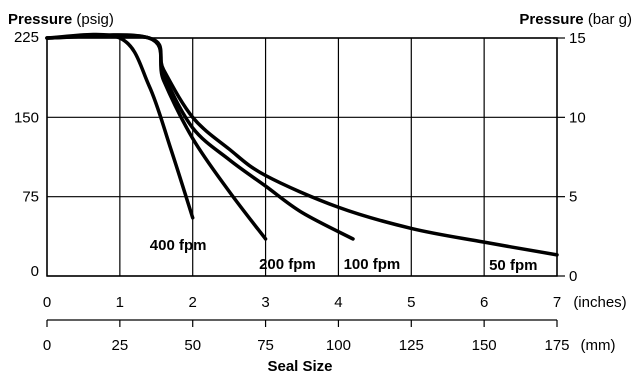 This screenshot has height=377, width=639. I want to click on series-label: 100 fpm, so click(372, 264).